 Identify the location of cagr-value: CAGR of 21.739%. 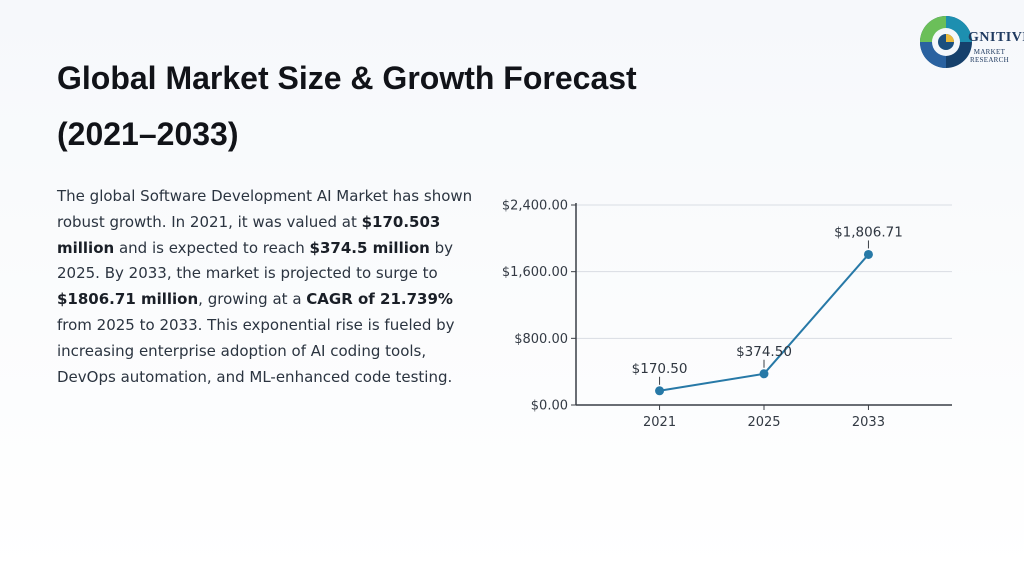
(379, 299).